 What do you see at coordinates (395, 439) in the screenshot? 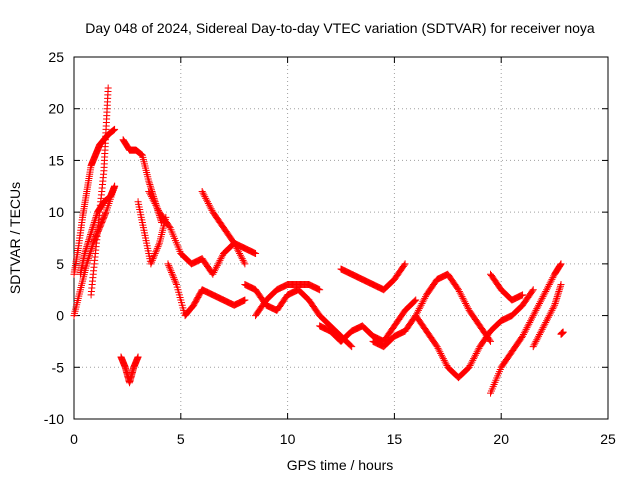
I see `x-tick-label: 15` at bounding box center [395, 439].